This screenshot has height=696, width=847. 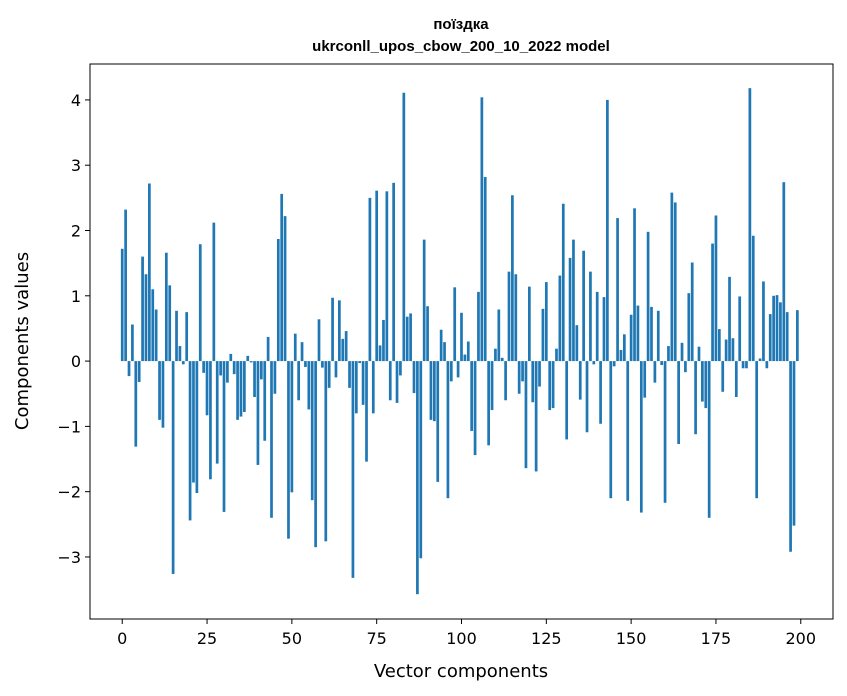 What do you see at coordinates (76, 165) in the screenshot?
I see `y-tick-label: 3` at bounding box center [76, 165].